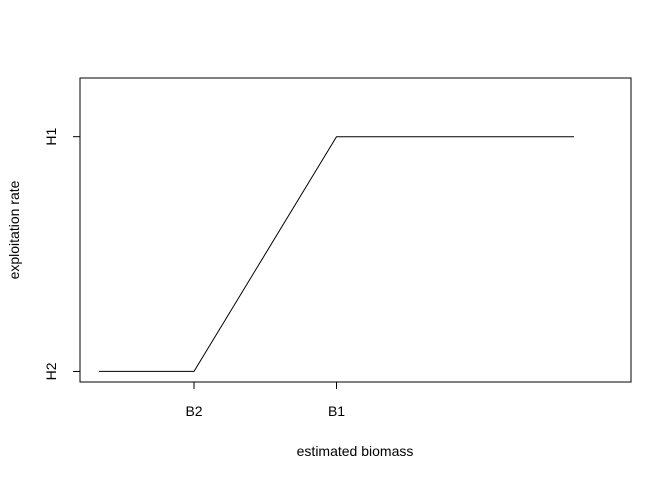 The height and width of the screenshot is (480, 672). I want to click on x-axis: B2 B1, so click(265, 400).